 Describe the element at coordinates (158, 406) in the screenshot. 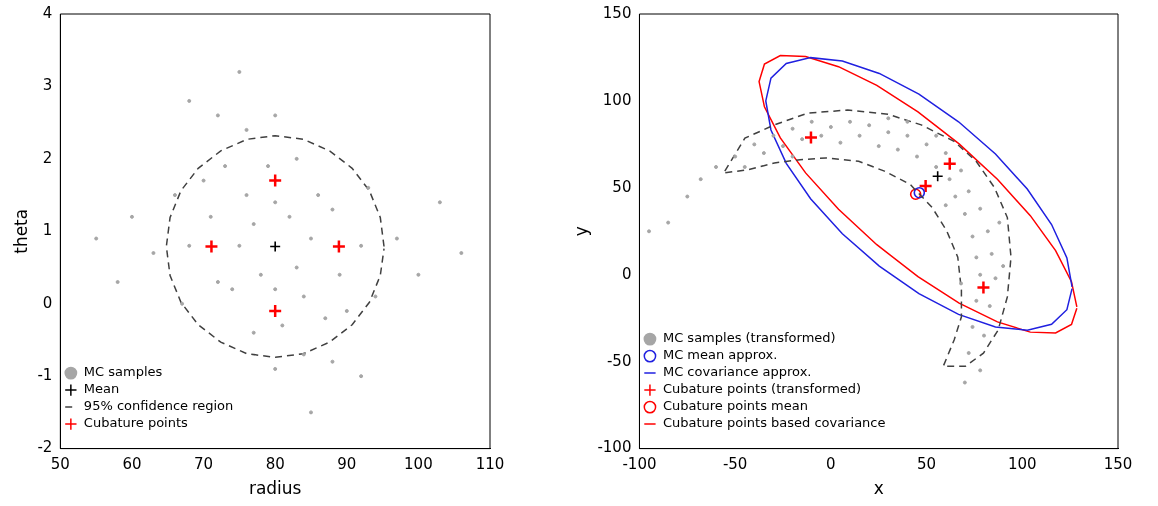

I see `legend-label: 95% confidence region` at that location.